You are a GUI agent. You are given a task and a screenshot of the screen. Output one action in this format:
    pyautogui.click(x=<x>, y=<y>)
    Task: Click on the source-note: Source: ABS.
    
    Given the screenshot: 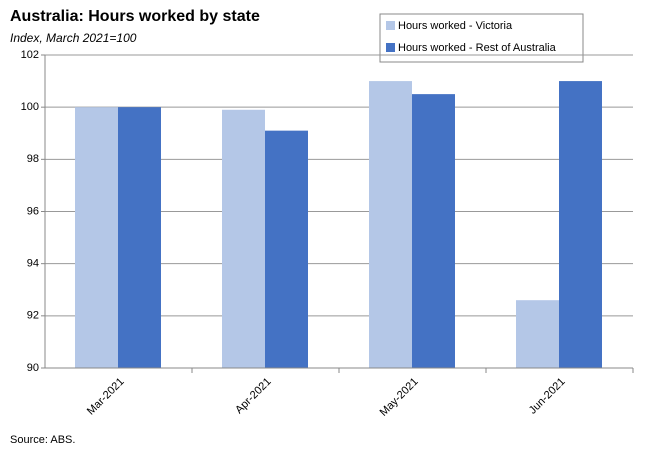 What is the action you would take?
    pyautogui.click(x=42, y=440)
    